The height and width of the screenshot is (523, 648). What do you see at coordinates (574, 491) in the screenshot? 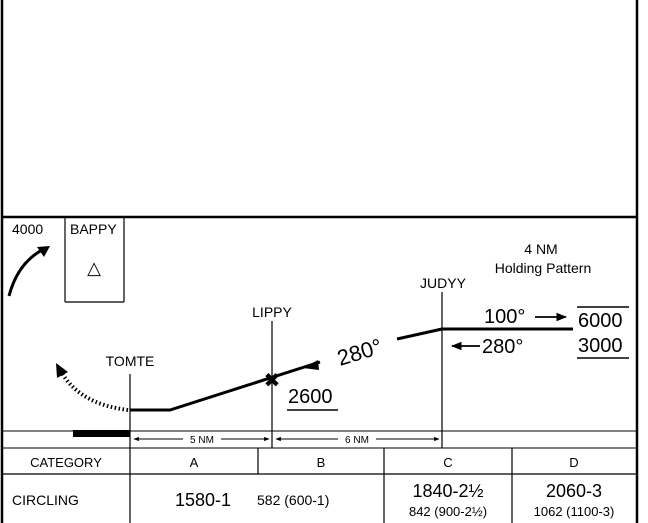
I see `circling-d-main: 2060-3` at bounding box center [574, 491].